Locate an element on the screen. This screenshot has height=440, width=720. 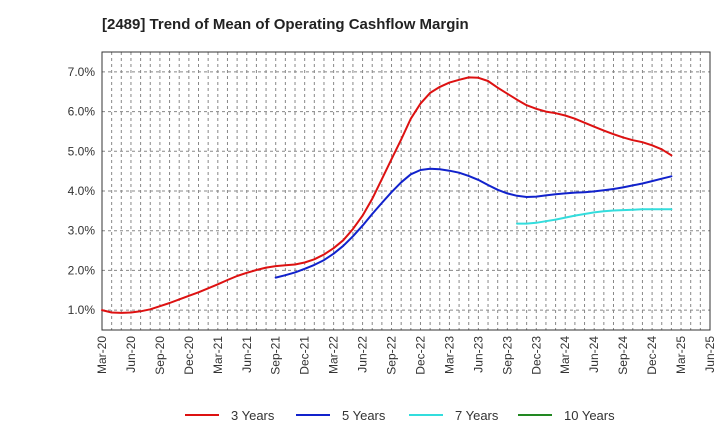
x-tick-label: Sep-23 is located at coordinates (507, 355).